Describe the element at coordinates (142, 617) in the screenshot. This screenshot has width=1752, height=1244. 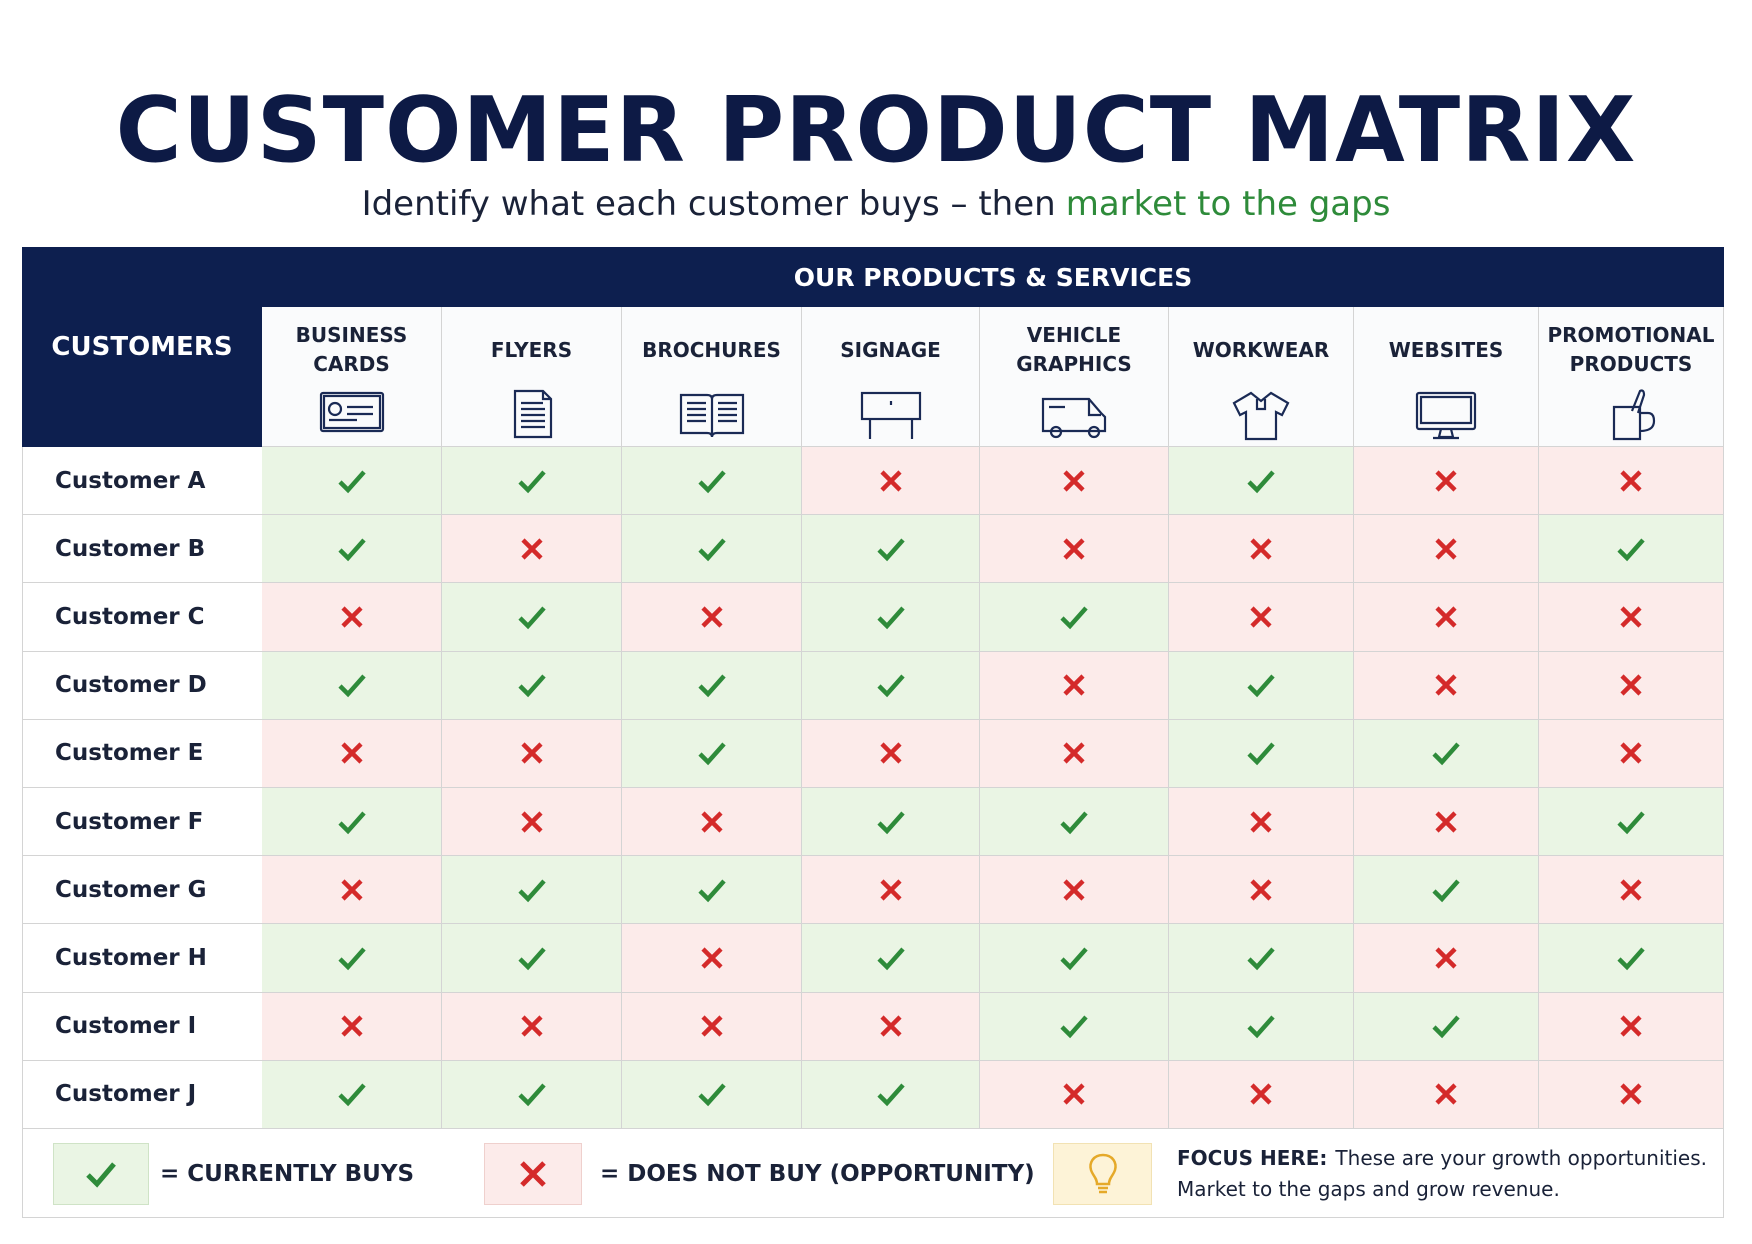
I see `row-header: Customer C` at that location.